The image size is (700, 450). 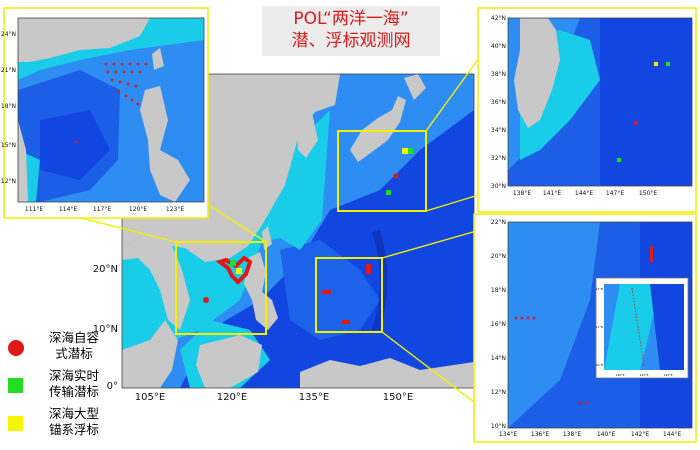 I want to click on scs-lat-tick-label: 15°N, so click(x=8, y=145).